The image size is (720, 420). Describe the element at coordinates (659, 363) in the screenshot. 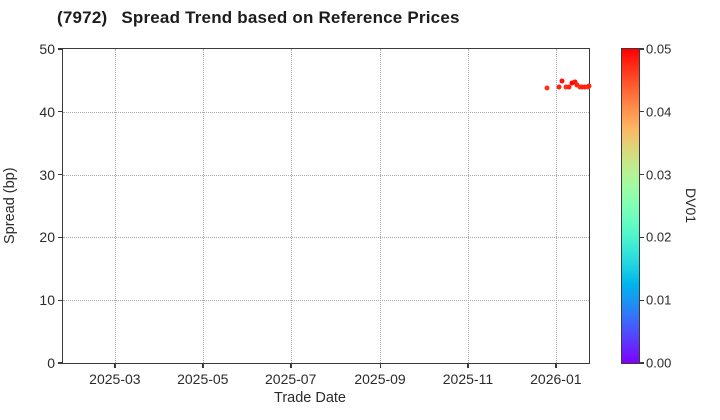

I see `colorbar-tick-label: 0.00` at that location.